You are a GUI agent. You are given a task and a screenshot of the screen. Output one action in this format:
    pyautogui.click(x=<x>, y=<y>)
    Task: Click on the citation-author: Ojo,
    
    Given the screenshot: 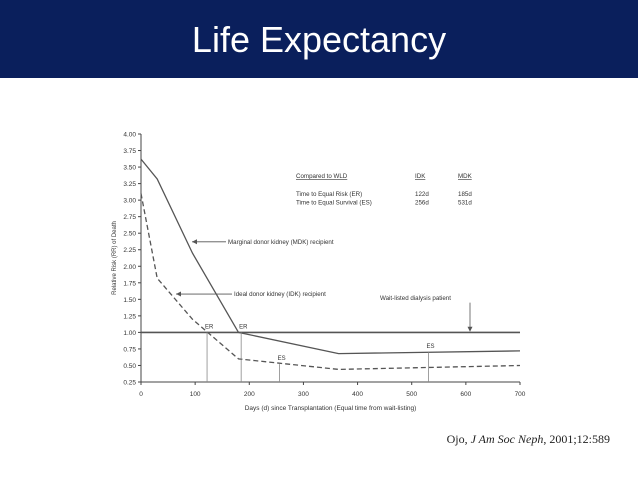 What is the action you would take?
    pyautogui.click(x=458, y=439)
    